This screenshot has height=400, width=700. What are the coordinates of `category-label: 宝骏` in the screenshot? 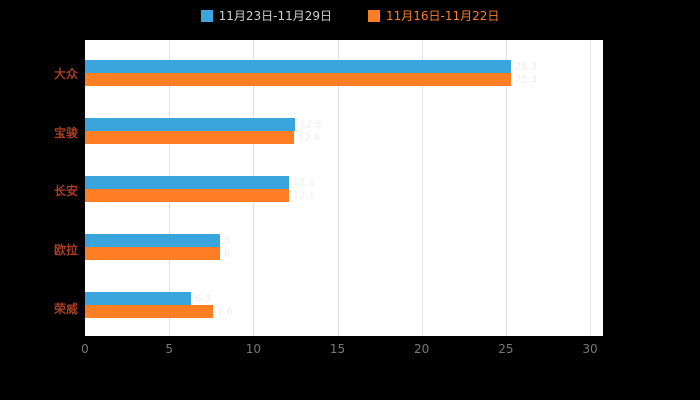 It's located at (65, 132).